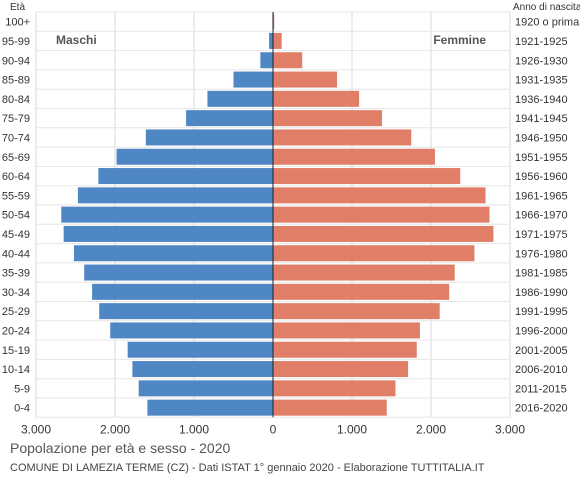 Image resolution: width=580 pixels, height=480 pixels. I want to click on birth-year-label: 1986-1990, so click(541, 293).